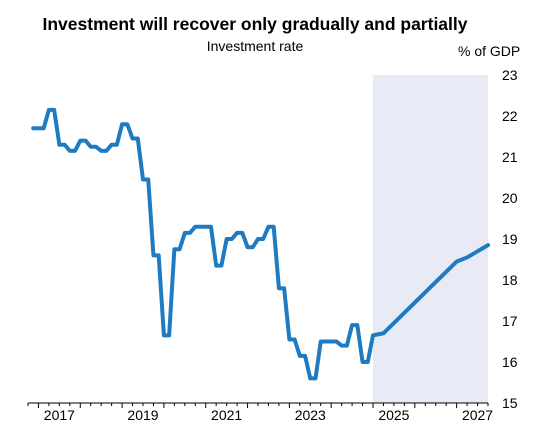 This screenshot has height=432, width=544. Describe the element at coordinates (310, 415) in the screenshot. I see `x-tick-label: 2023` at that location.